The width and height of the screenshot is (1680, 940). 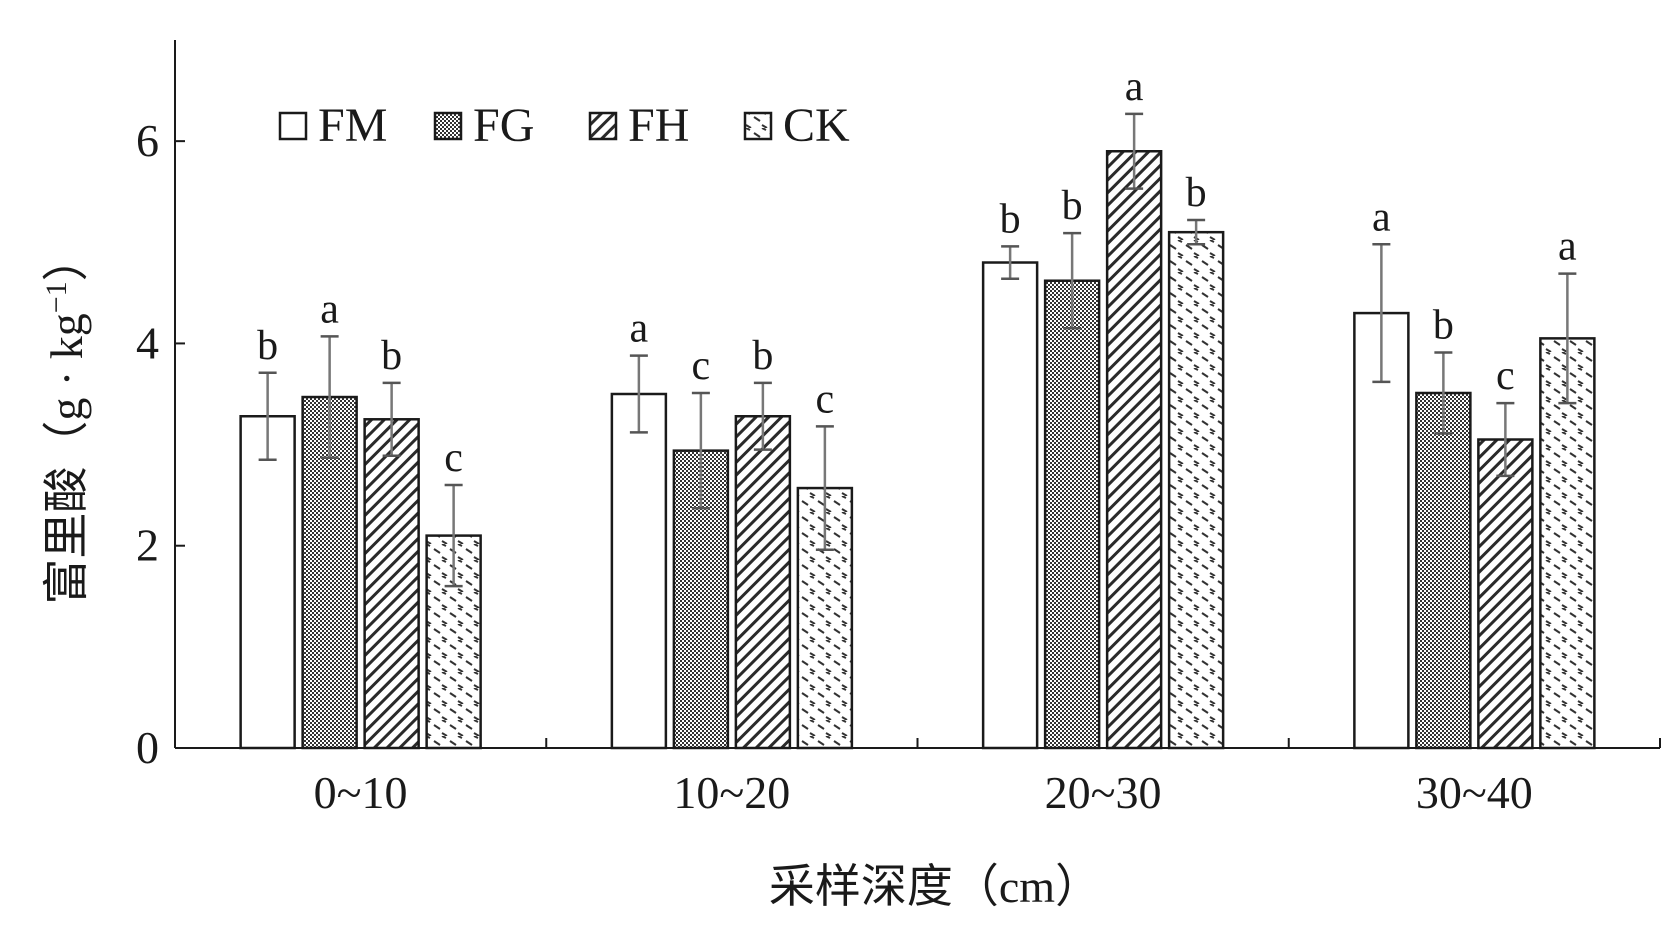 I want to click on legend-label: FG, so click(x=503, y=125).